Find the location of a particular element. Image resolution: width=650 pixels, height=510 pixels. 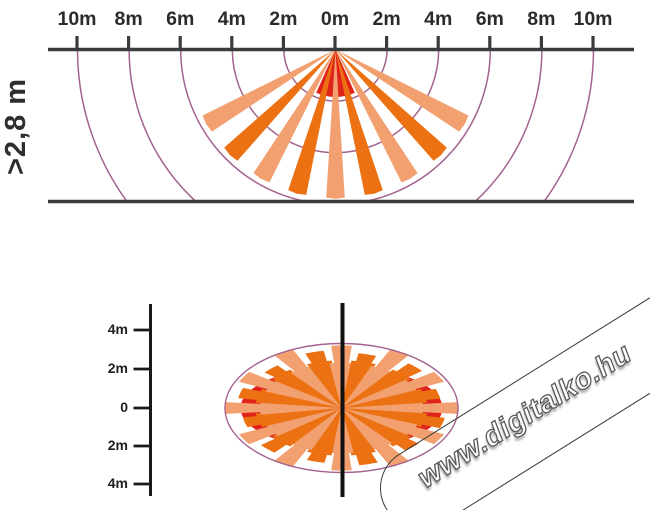

axis-label: 0 is located at coordinates (124, 407).